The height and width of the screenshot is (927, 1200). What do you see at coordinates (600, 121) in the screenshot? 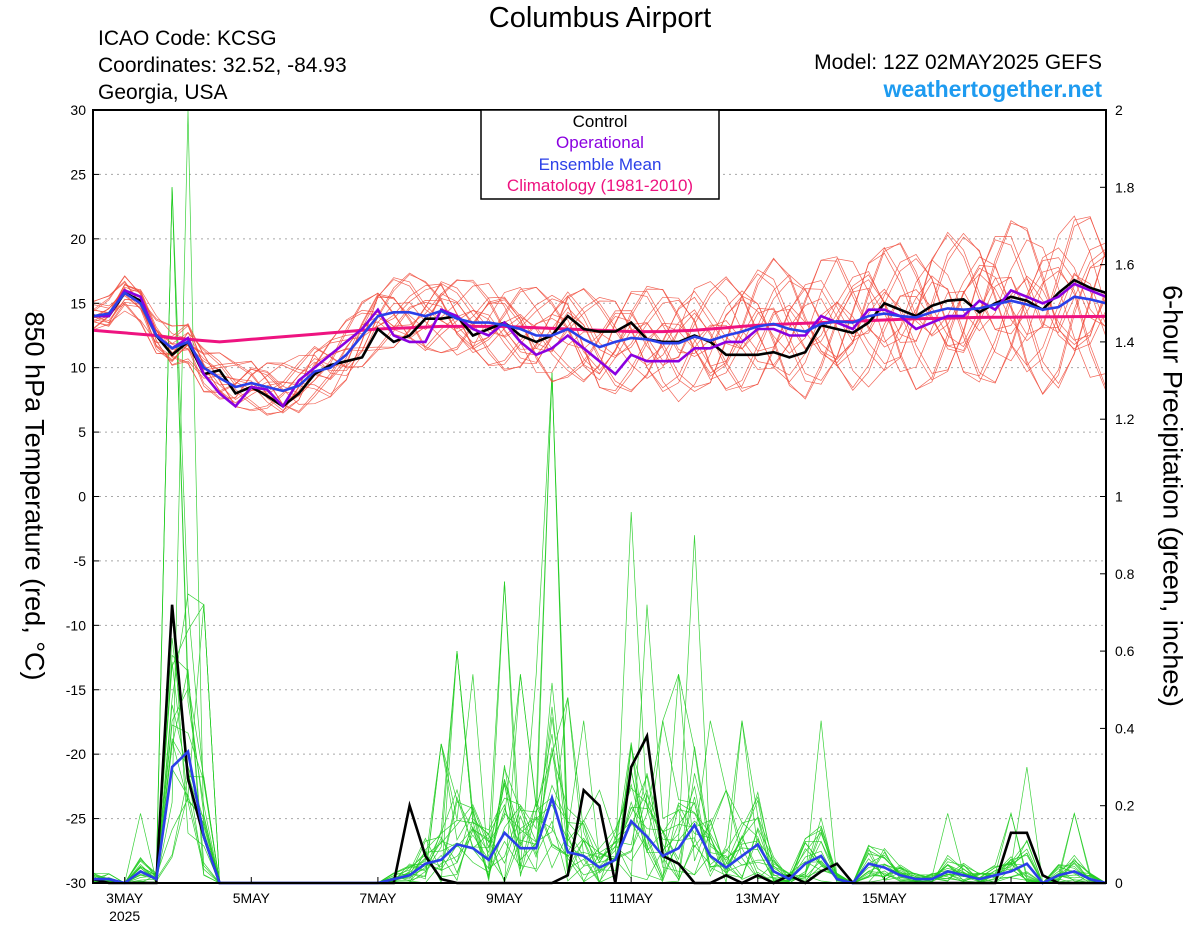
I see `legend-control: Control` at bounding box center [600, 121].